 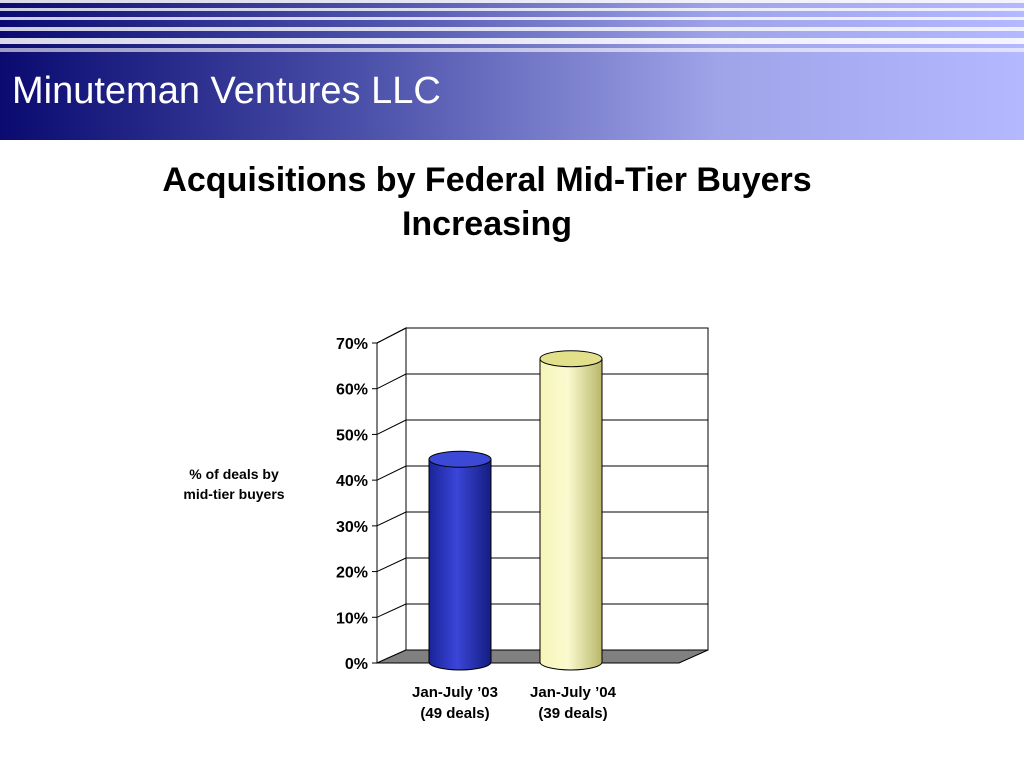 I want to click on y-tick-label: 10%, so click(x=352, y=618).